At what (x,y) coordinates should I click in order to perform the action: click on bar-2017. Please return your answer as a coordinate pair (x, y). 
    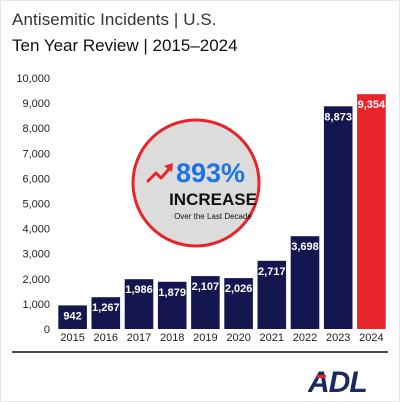
    Looking at the image, I should click on (139, 304).